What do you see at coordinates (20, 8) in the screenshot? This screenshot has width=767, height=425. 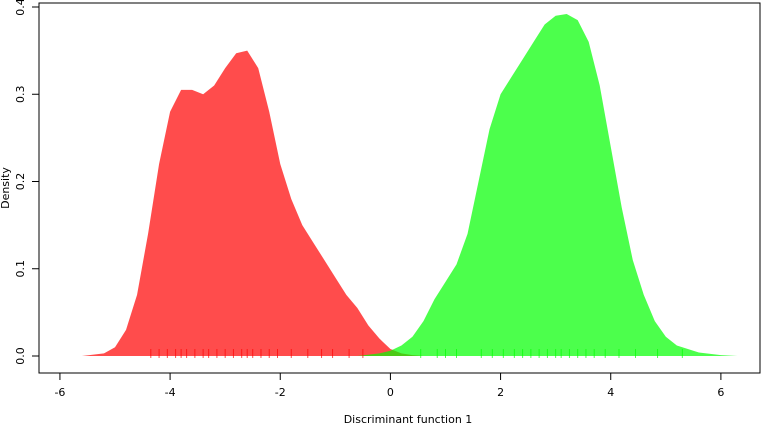 I see `y-tick-label: 0.4` at bounding box center [20, 8].